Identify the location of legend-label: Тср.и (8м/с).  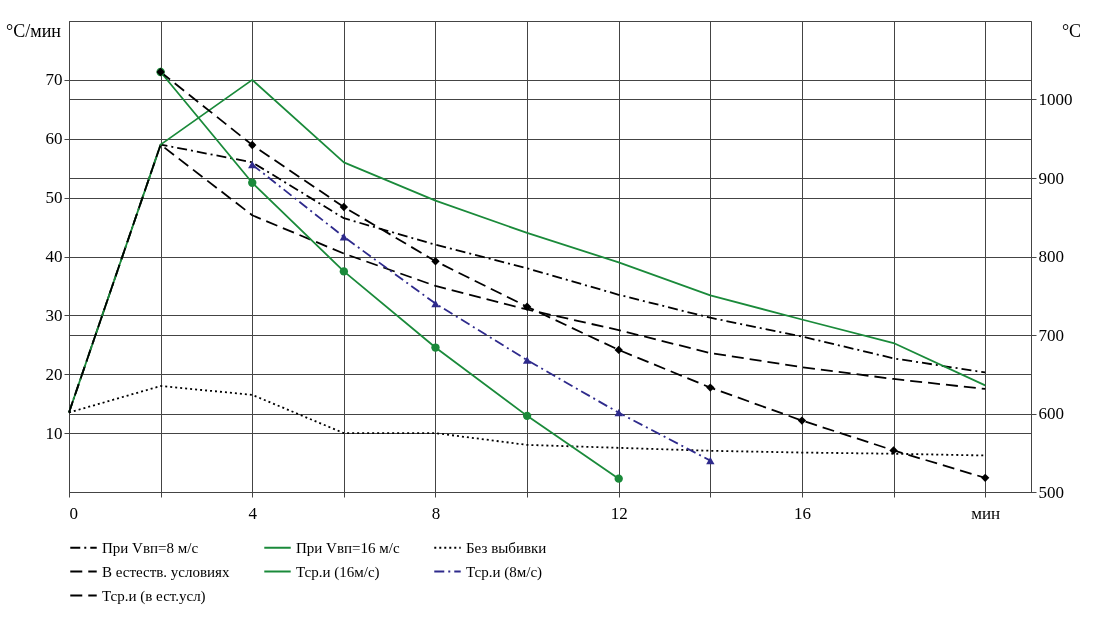
(504, 572).